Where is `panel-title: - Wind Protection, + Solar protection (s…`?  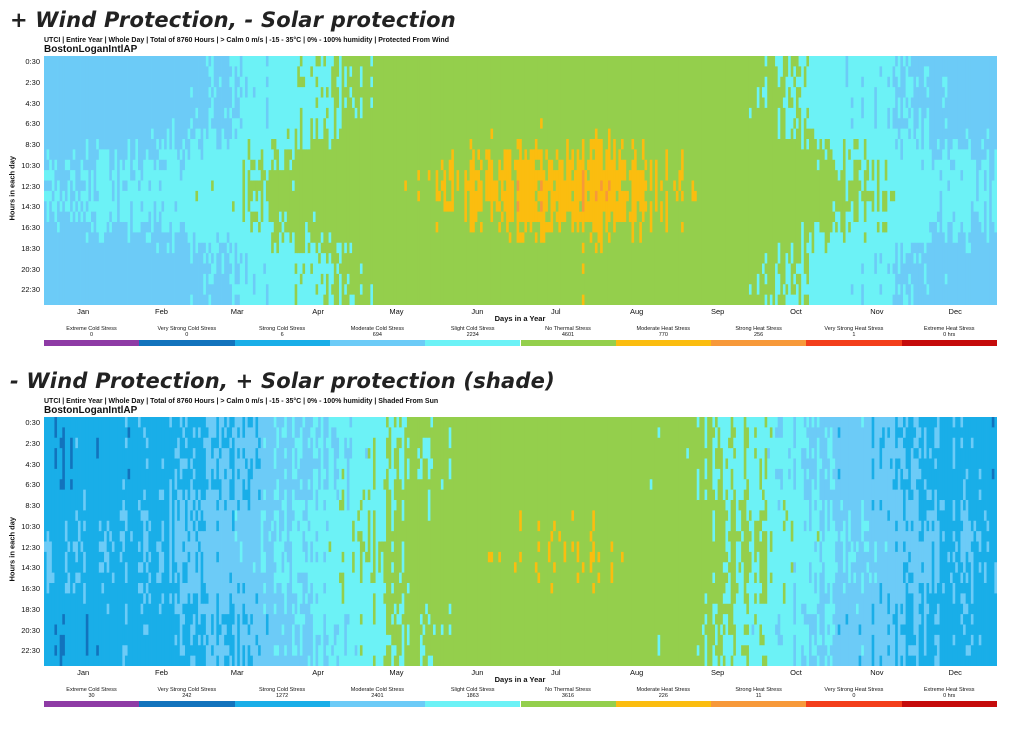
panel-title: - Wind Protection, + Solar protection (s… is located at coordinates (282, 381).